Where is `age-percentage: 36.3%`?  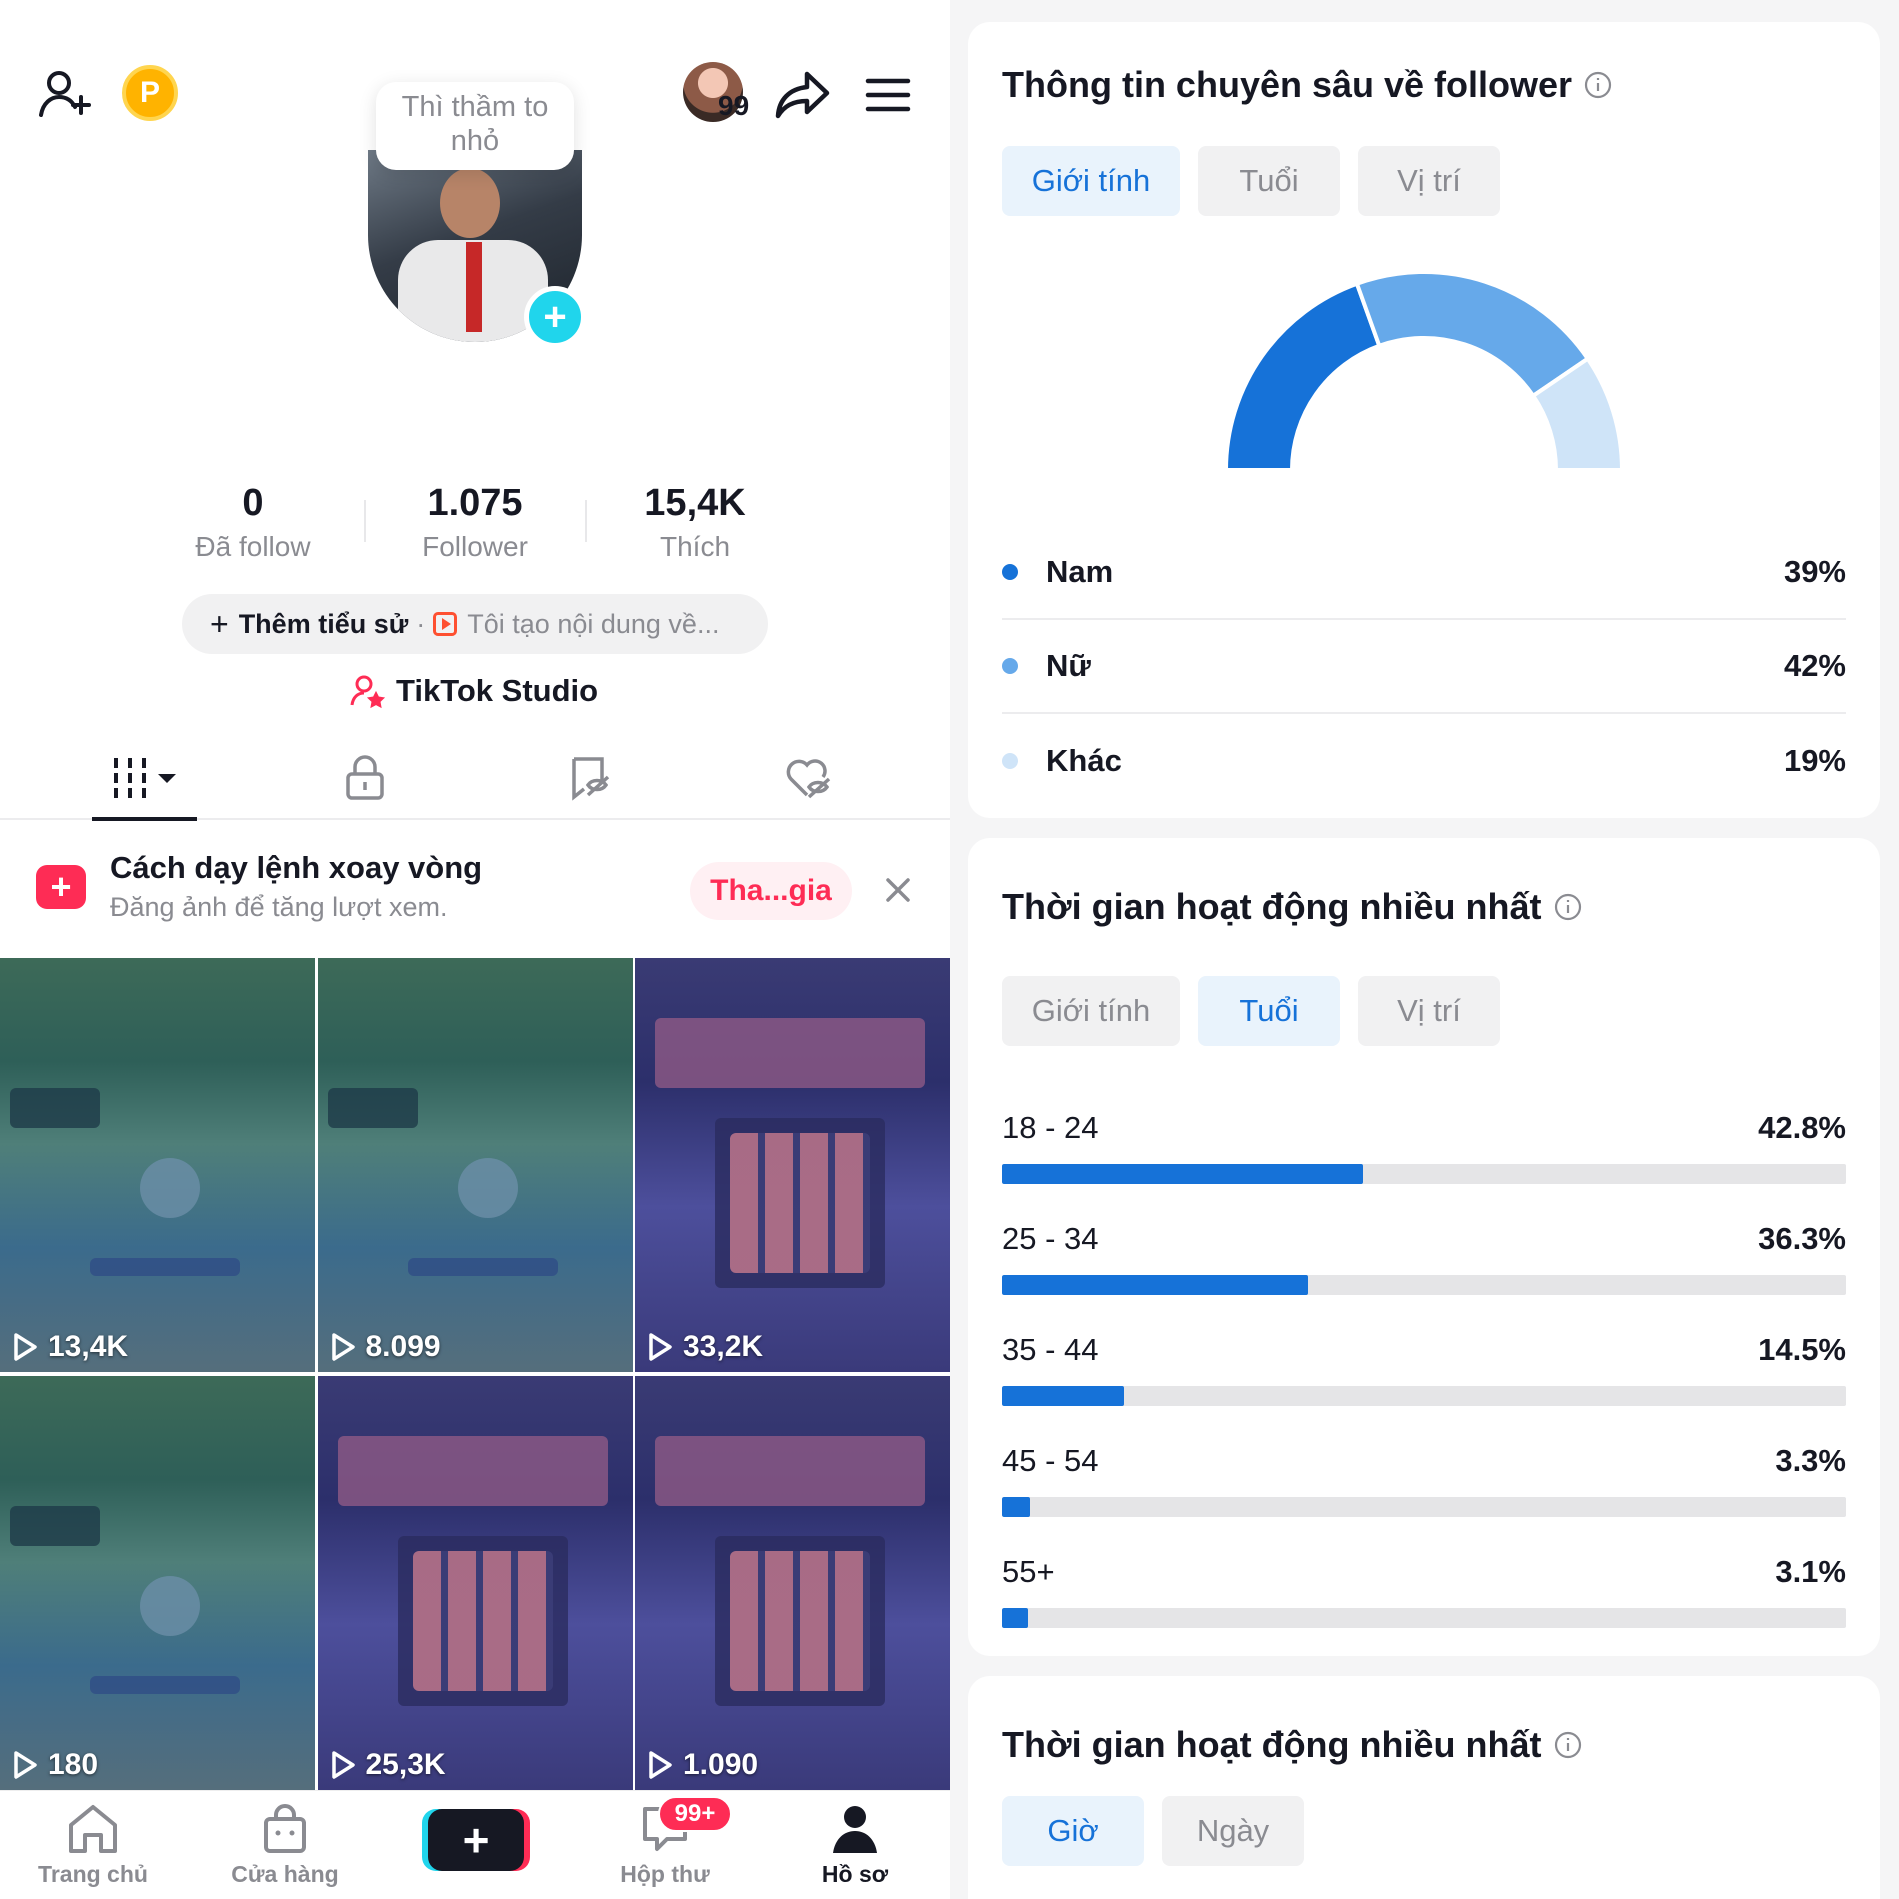
age-percentage: 36.3% is located at coordinates (1802, 1238).